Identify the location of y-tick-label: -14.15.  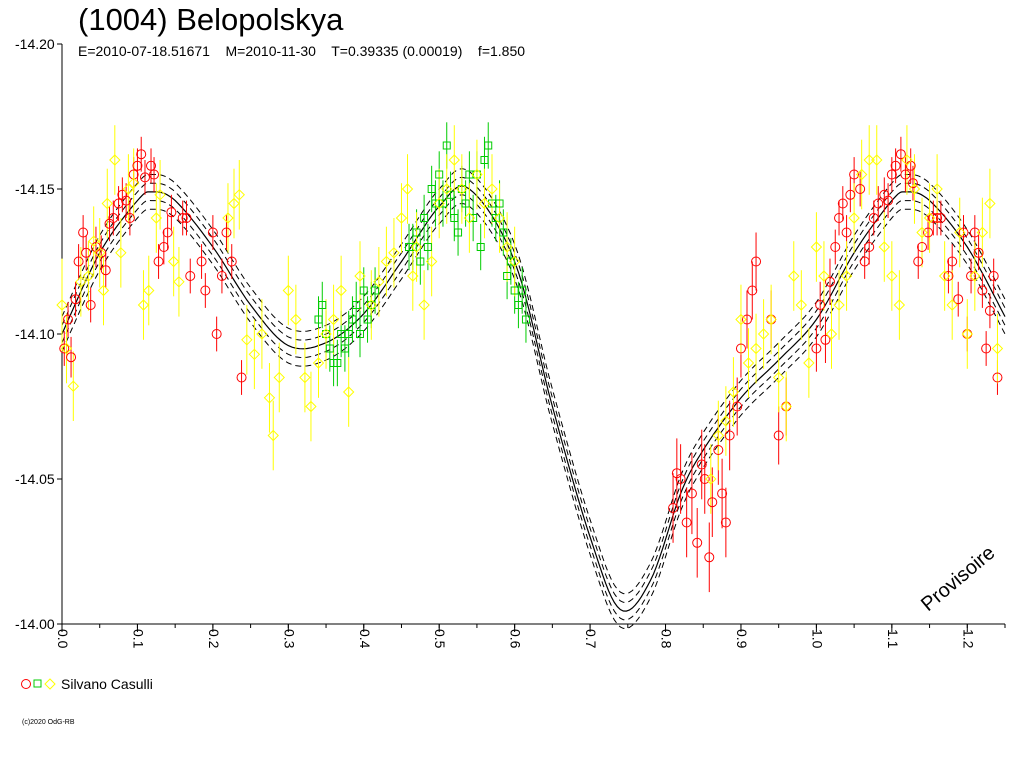
(35, 189).